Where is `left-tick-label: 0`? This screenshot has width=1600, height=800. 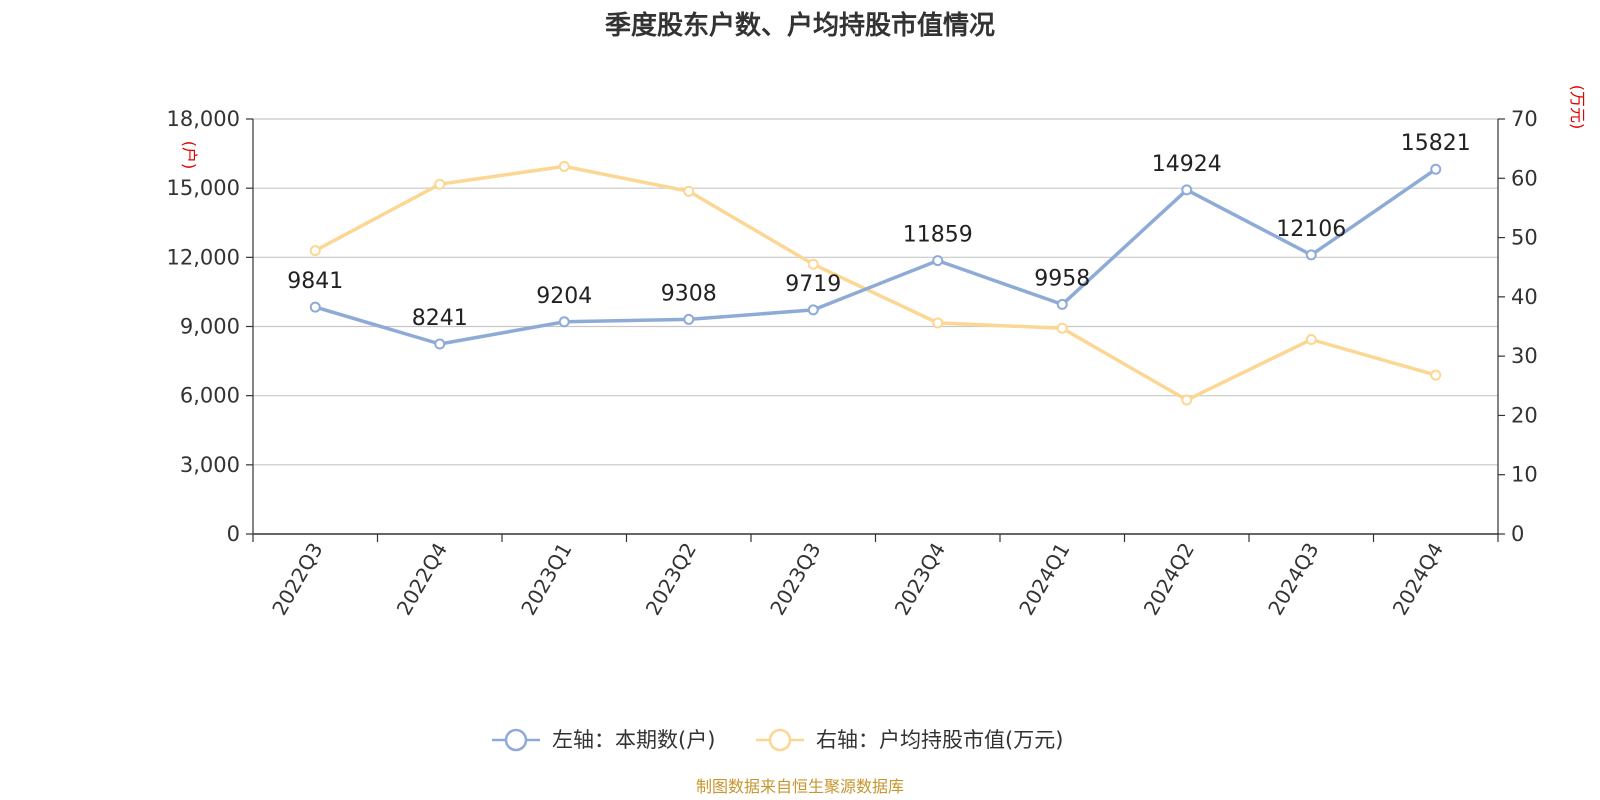 left-tick-label: 0 is located at coordinates (233, 534).